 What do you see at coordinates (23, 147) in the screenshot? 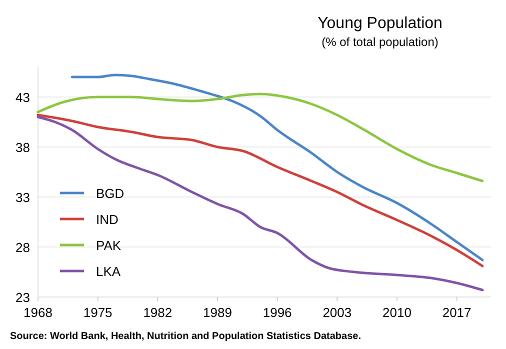
I see `y-tick-label: 38` at bounding box center [23, 147].